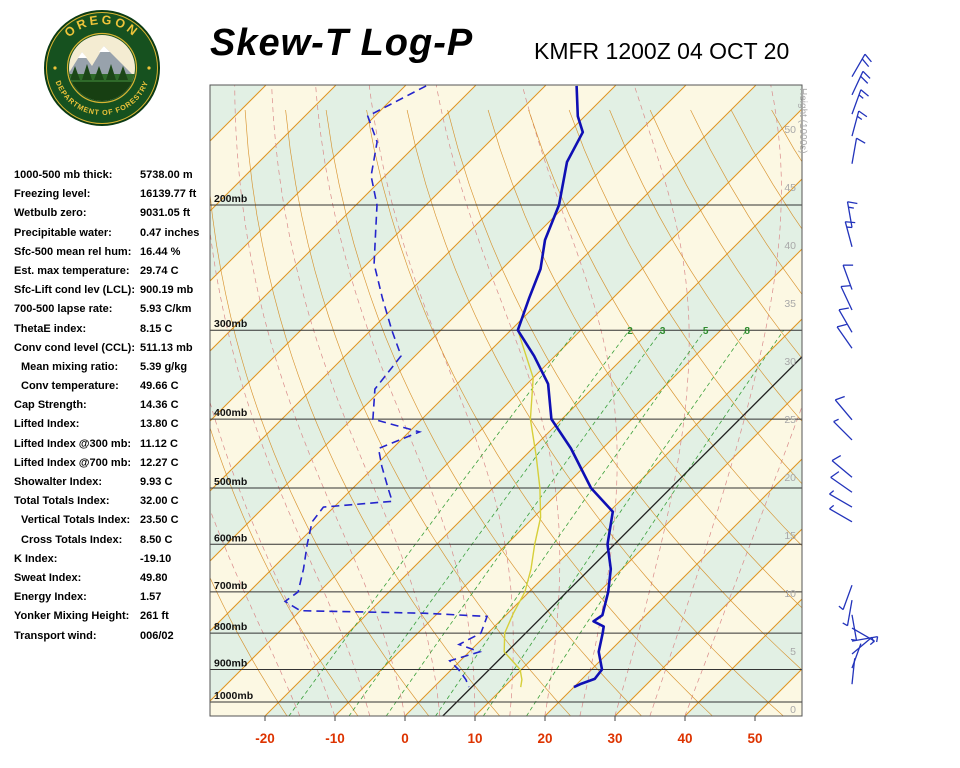 This screenshot has width=960, height=768. I want to click on index-row: Total Totals Index: 32.00 C, so click(112, 501).